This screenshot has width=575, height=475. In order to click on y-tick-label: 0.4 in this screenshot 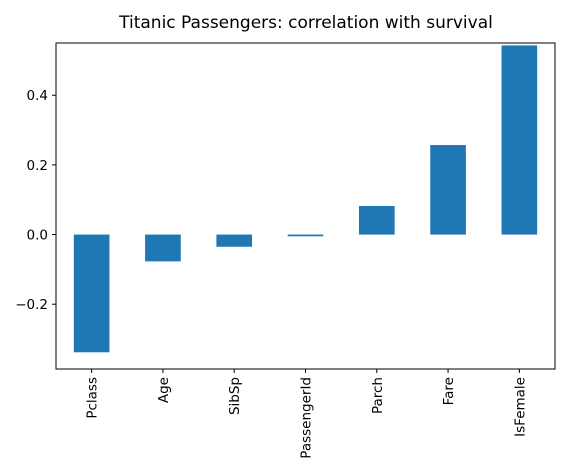, I will do `click(37, 96)`.